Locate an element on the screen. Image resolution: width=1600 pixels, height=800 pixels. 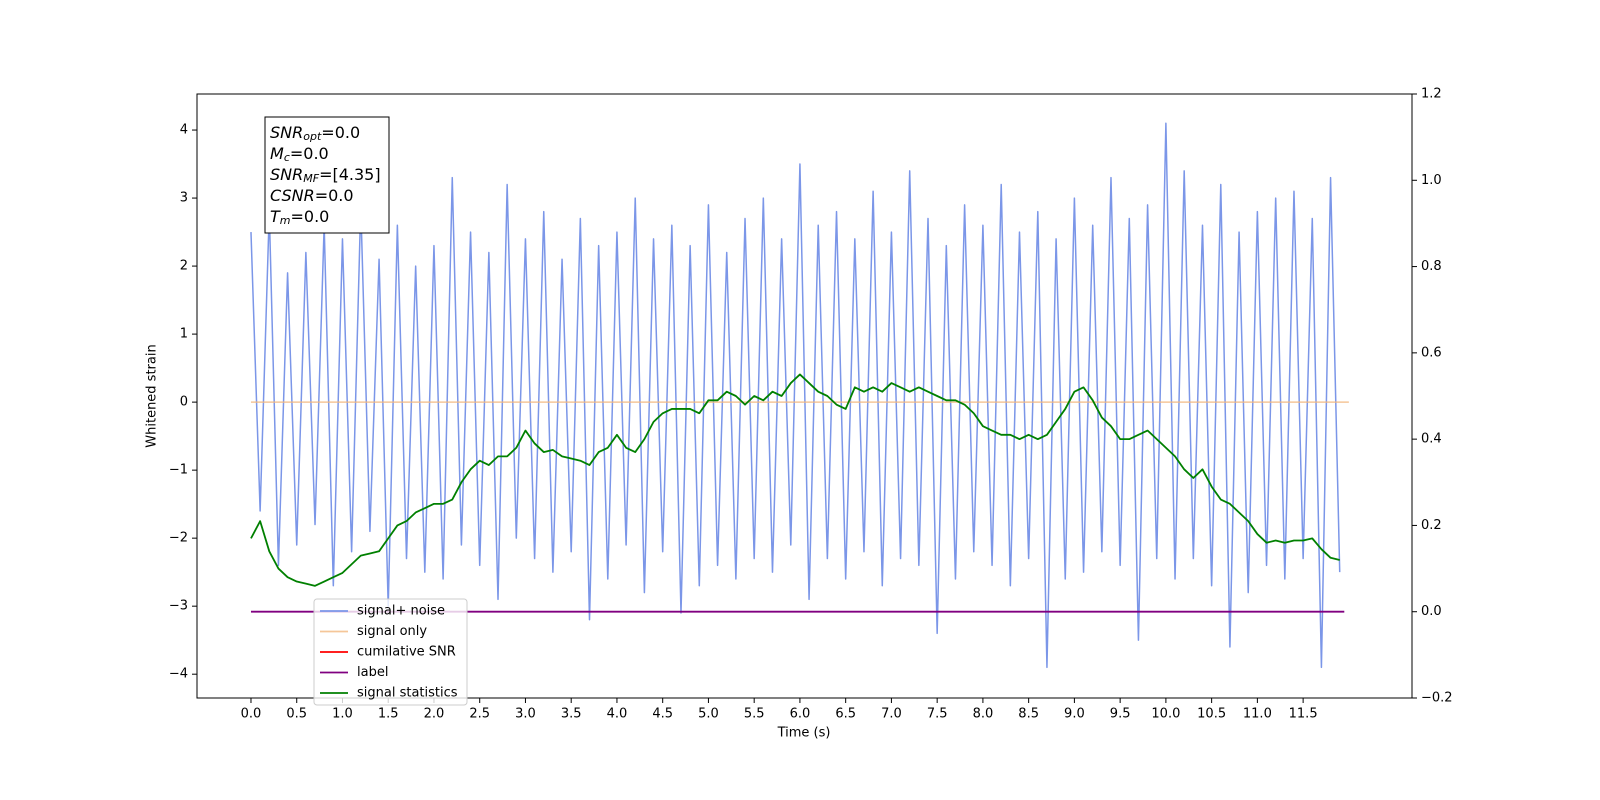
annotation-subscript: MF is located at coordinates (311, 178).